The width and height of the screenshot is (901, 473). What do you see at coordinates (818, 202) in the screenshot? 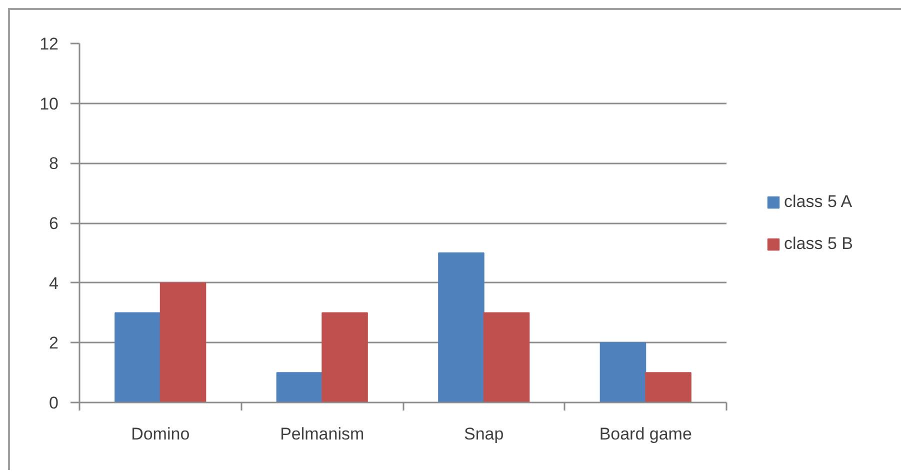
I see `legend-label: class 5 A` at bounding box center [818, 202].